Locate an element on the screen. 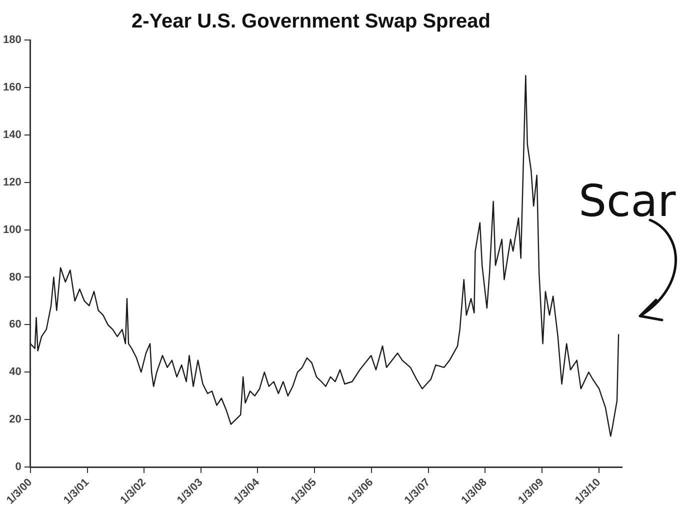 Image resolution: width=691 pixels, height=510 pixels. y-tick-label: 0 is located at coordinates (18, 467).